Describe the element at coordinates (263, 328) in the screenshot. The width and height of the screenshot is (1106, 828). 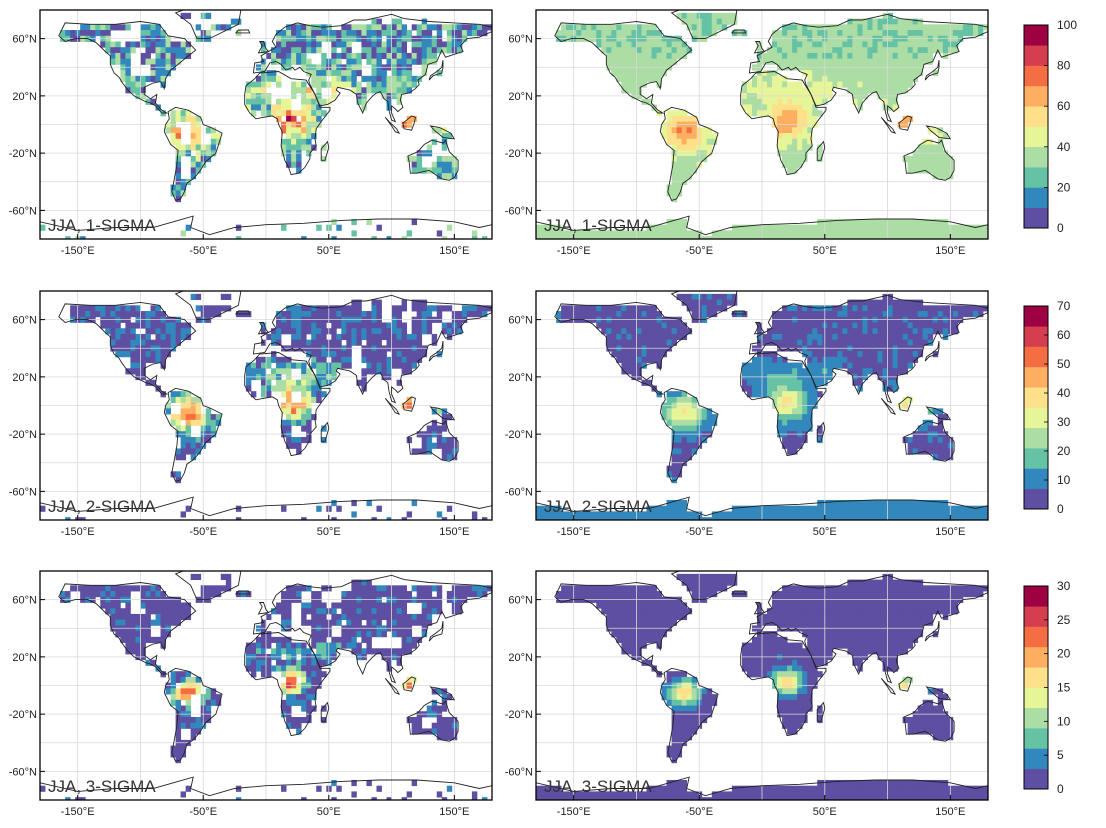
I see `coastline` at that location.